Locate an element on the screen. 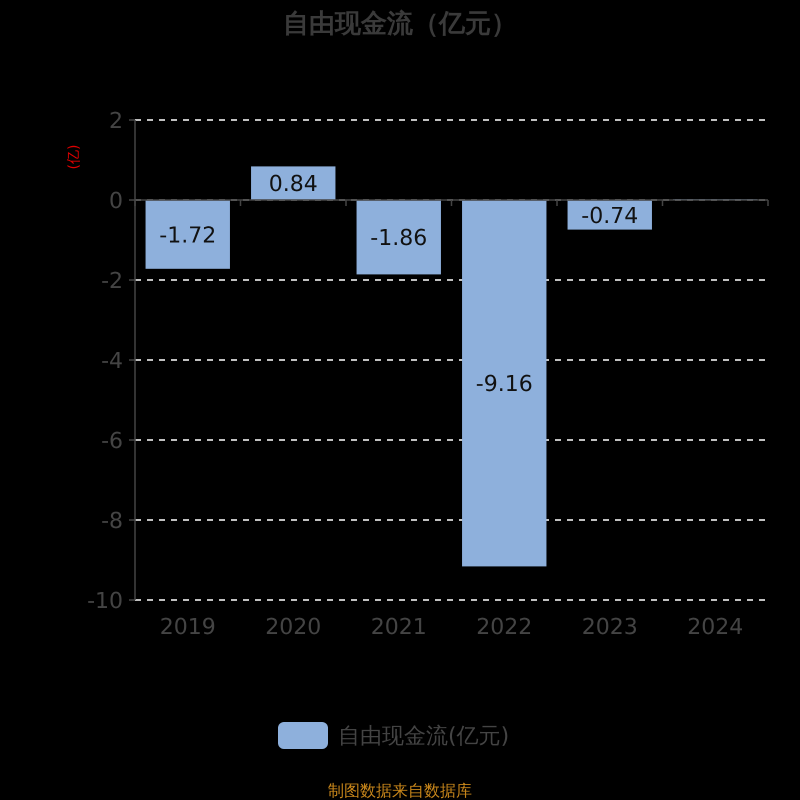 This screenshot has height=800, width=800. y-tick-label: 0 is located at coordinates (116, 201).